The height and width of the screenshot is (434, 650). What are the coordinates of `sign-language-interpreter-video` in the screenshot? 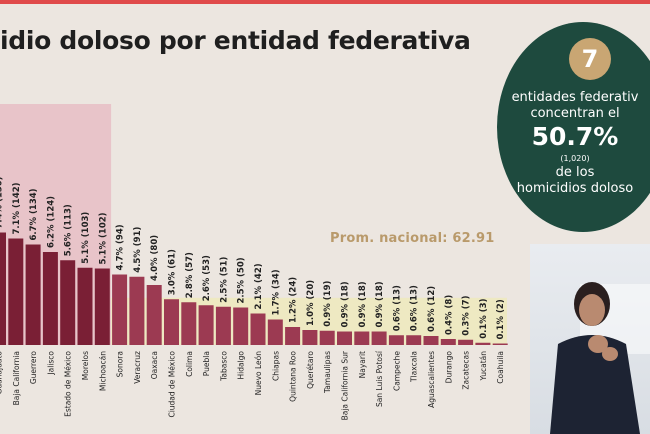 It's located at (590, 339).